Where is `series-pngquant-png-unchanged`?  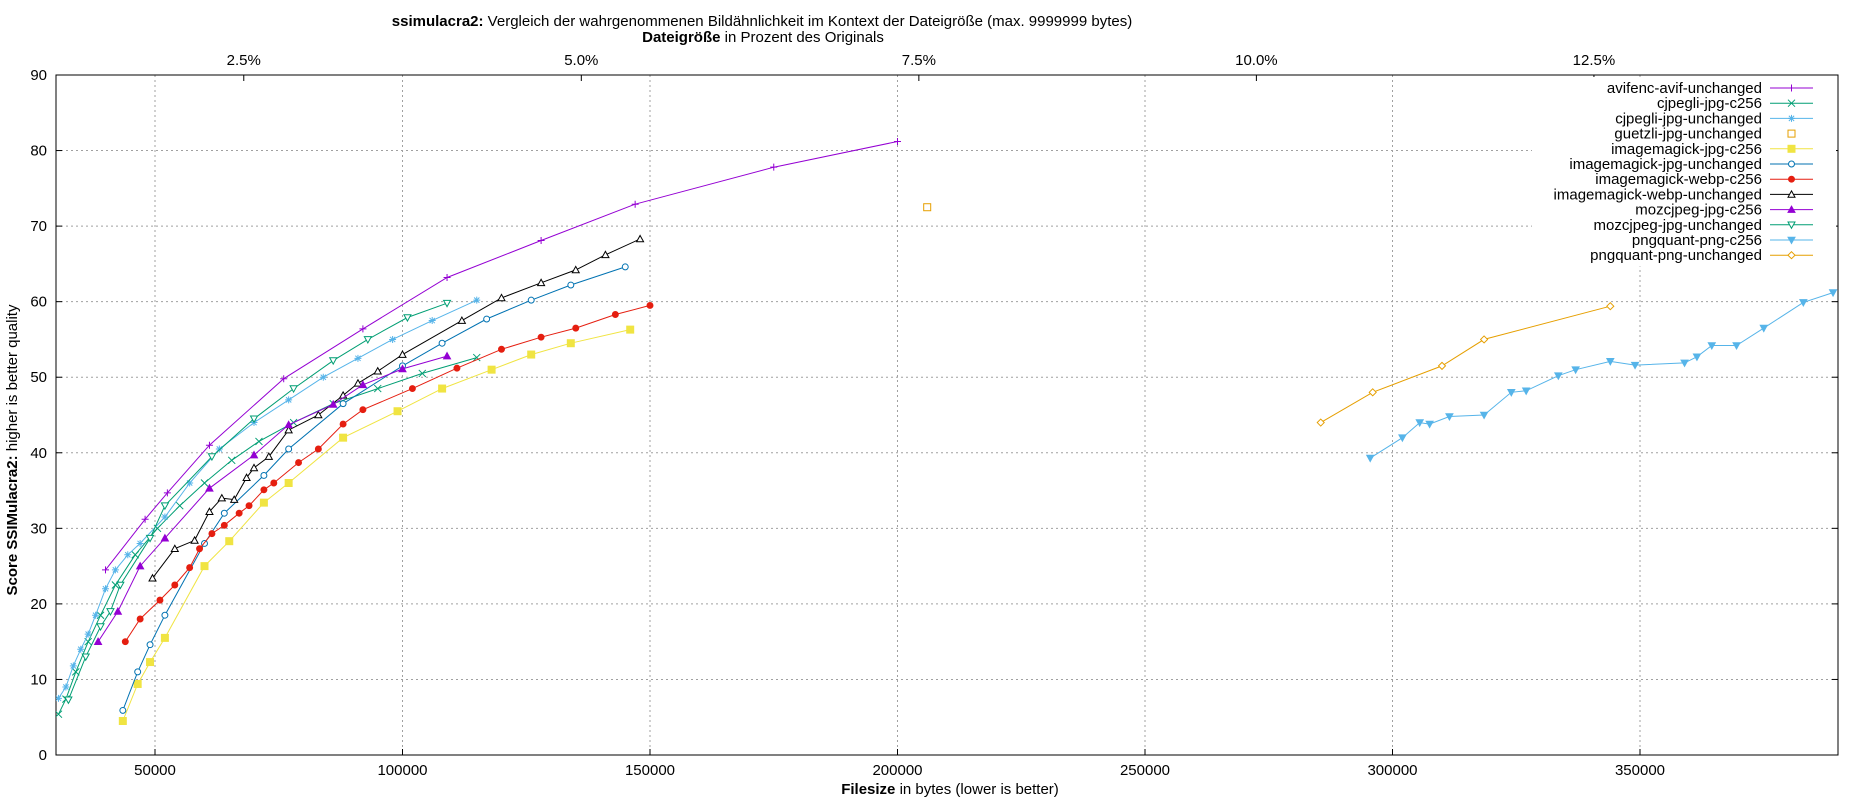 series-pngquant-png-unchanged is located at coordinates (1465, 364).